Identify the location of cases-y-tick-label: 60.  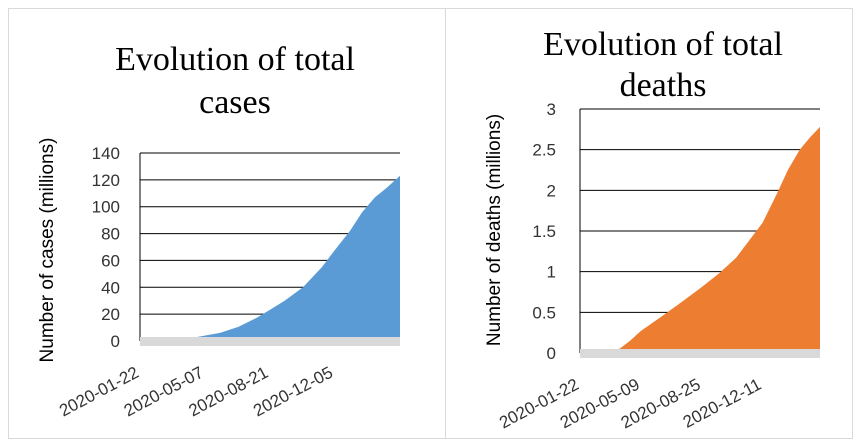
(110, 260).